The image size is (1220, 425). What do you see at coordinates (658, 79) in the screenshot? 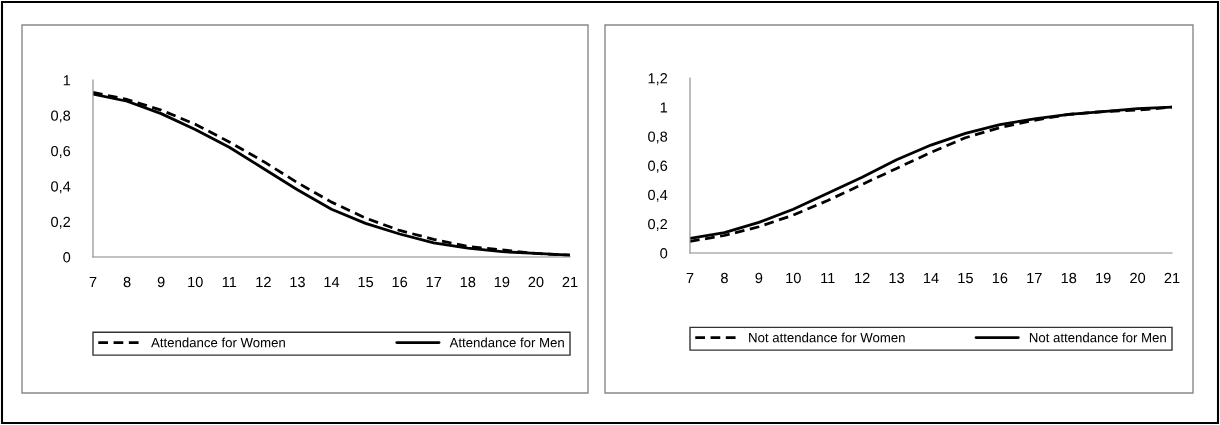
I see `y-tick-label: 1,2` at bounding box center [658, 79].